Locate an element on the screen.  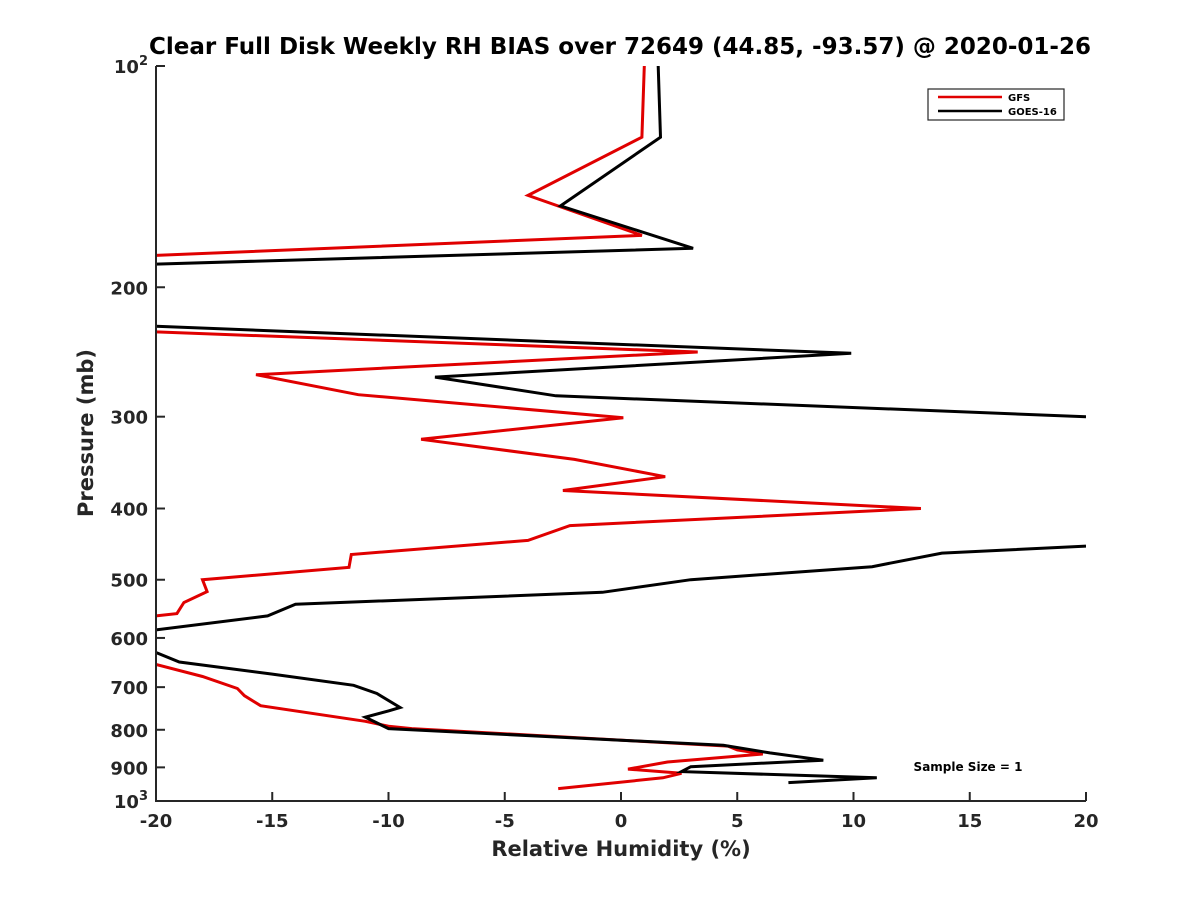
x-tick-label: 0 is located at coordinates (621, 821).